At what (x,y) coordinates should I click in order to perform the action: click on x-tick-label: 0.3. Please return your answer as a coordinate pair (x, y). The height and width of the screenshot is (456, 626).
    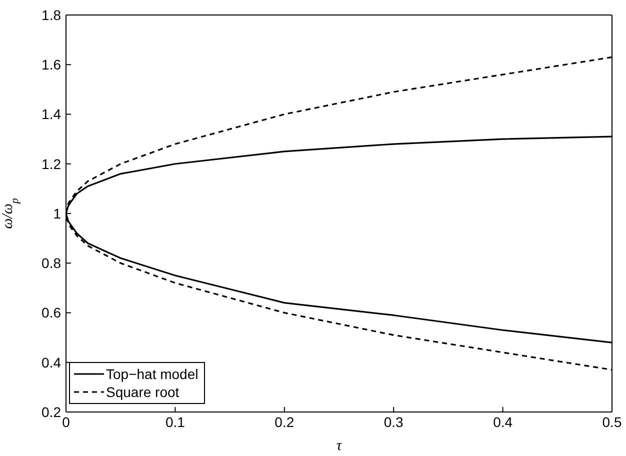
    Looking at the image, I should click on (394, 422).